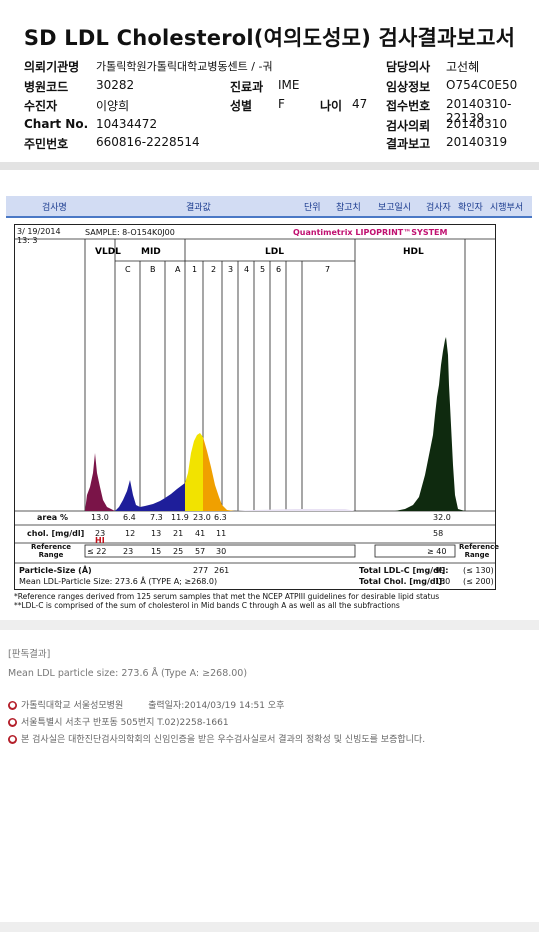 Image resolution: width=539 pixels, height=932 pixels. What do you see at coordinates (289, 85) in the screenshot?
I see `info-value: IME` at bounding box center [289, 85].